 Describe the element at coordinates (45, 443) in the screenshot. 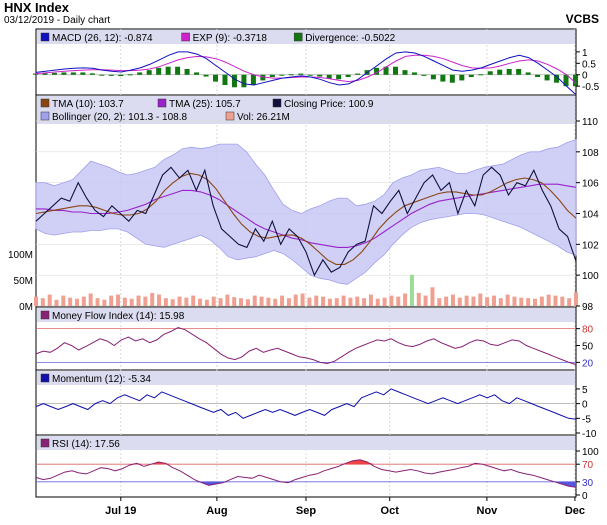

I see `rsi-legend-swatch` at that location.